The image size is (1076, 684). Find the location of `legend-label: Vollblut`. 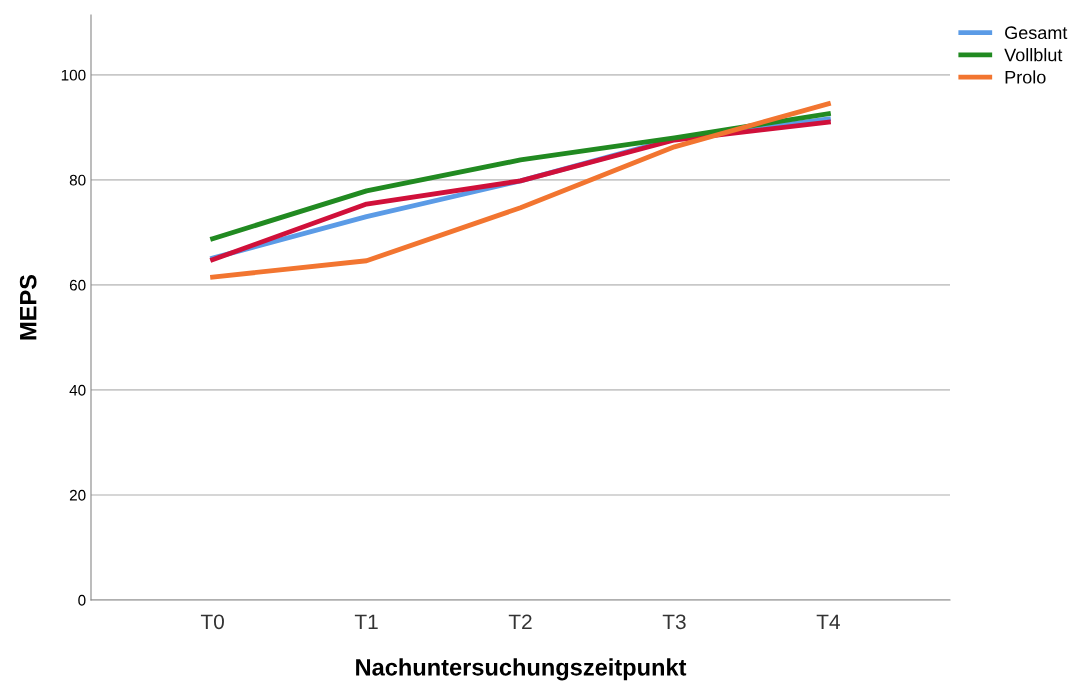

legend-label: Vollblut is located at coordinates (1033, 55).